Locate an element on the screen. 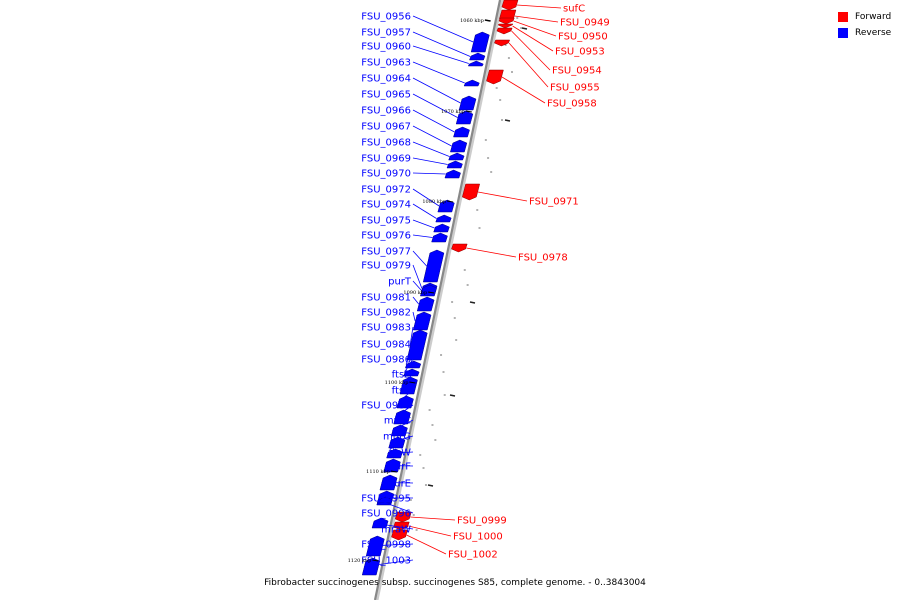 This screenshot has width=900, height=600. gene-label-FSU_0968: FSU_0968 is located at coordinates (386, 143).